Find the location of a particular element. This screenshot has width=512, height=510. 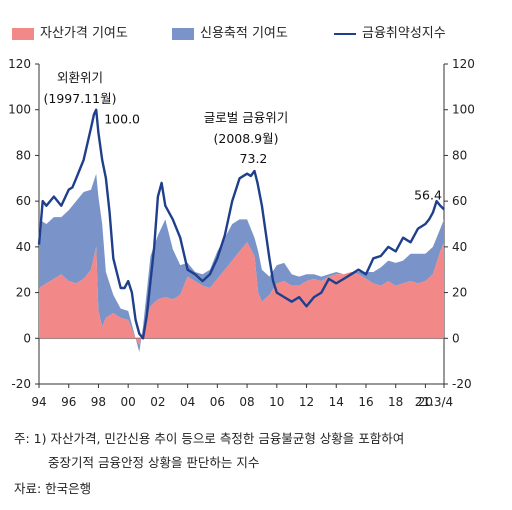

y-tick-label-right: 80 is located at coordinates (459, 155).